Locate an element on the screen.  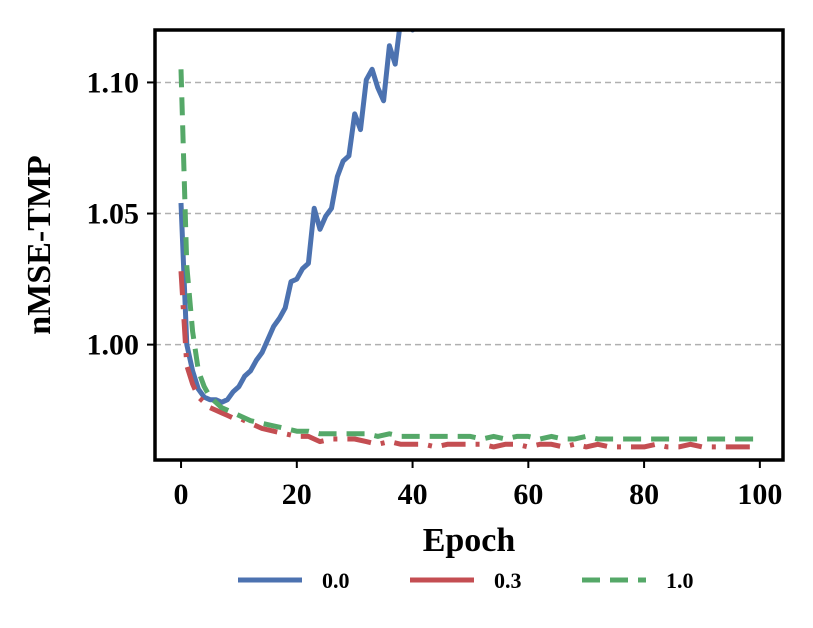
x-tick-label: 60 is located at coordinates (528, 494).